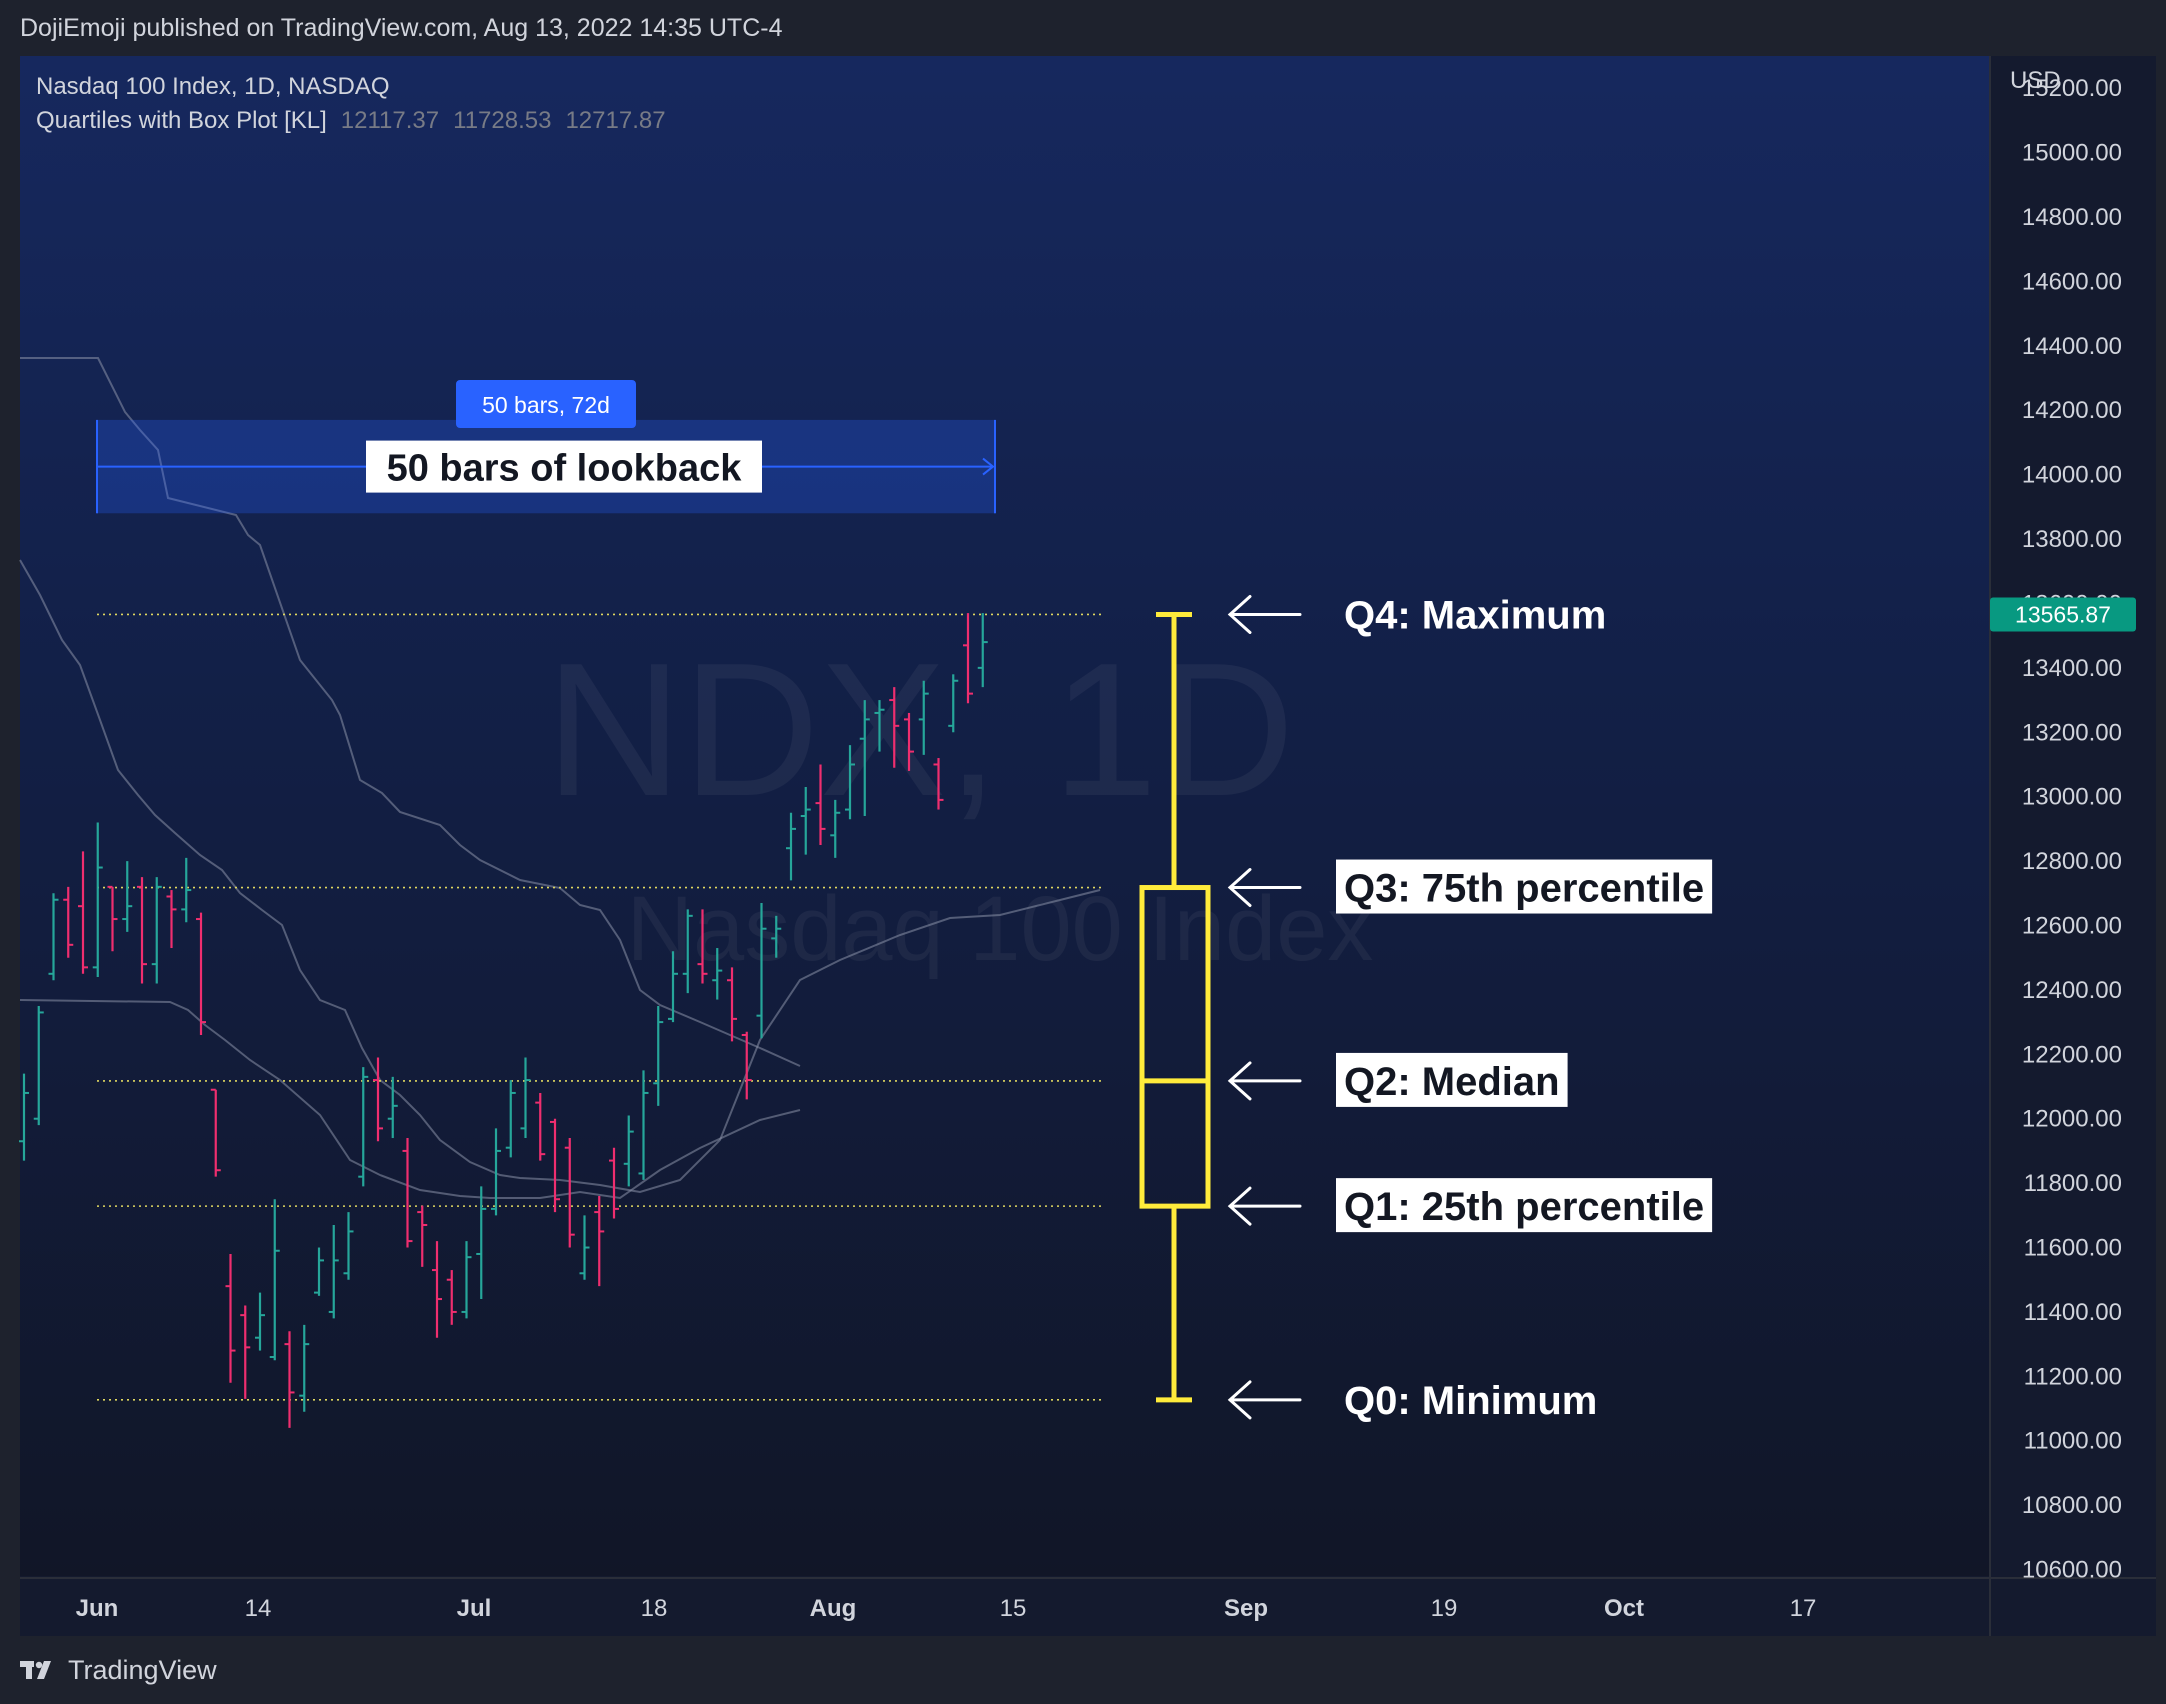  I want to click on y-tick-label: 15000.00, so click(2072, 153).